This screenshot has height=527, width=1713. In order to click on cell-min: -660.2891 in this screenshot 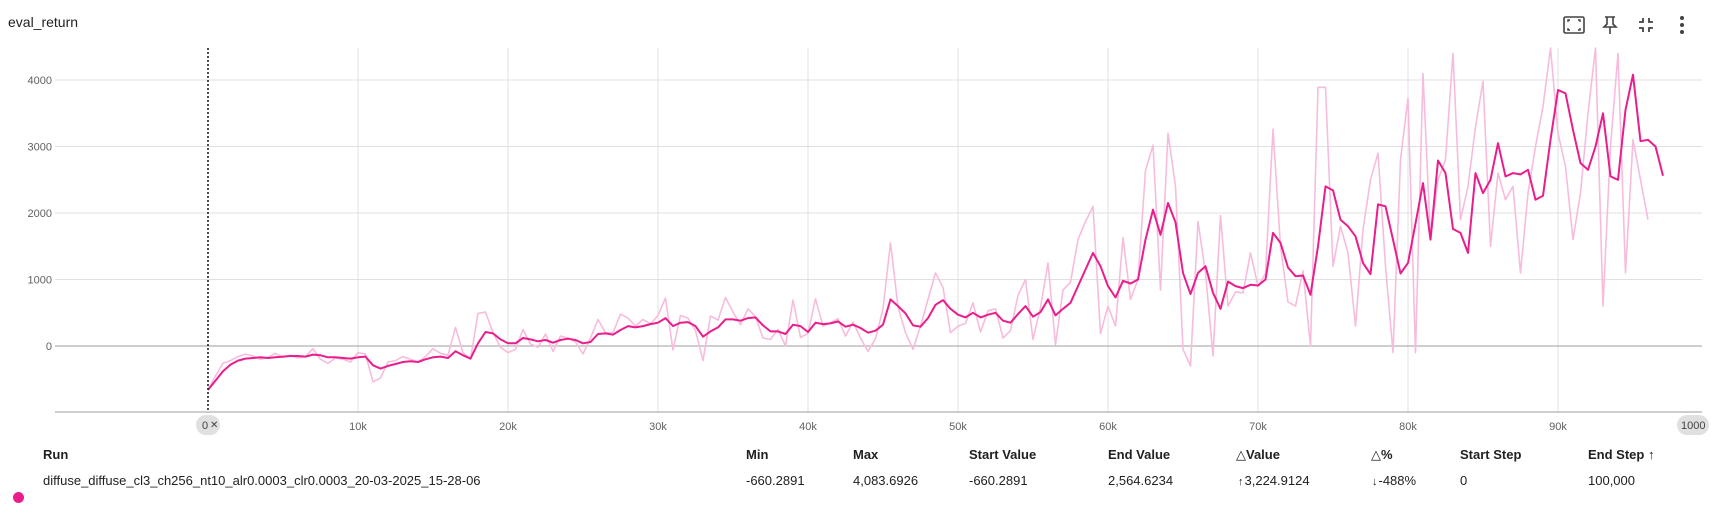, I will do `click(775, 480)`.